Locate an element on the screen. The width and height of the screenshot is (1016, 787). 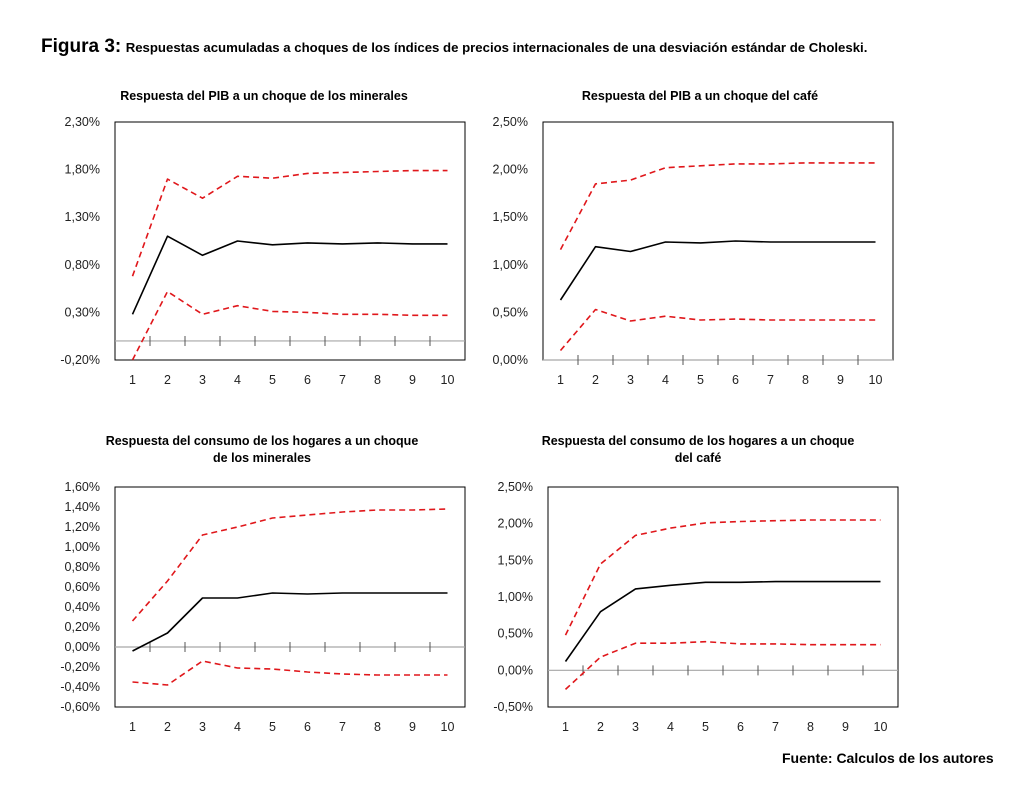
y-tick-label: 1,40% is located at coordinates (82, 507).